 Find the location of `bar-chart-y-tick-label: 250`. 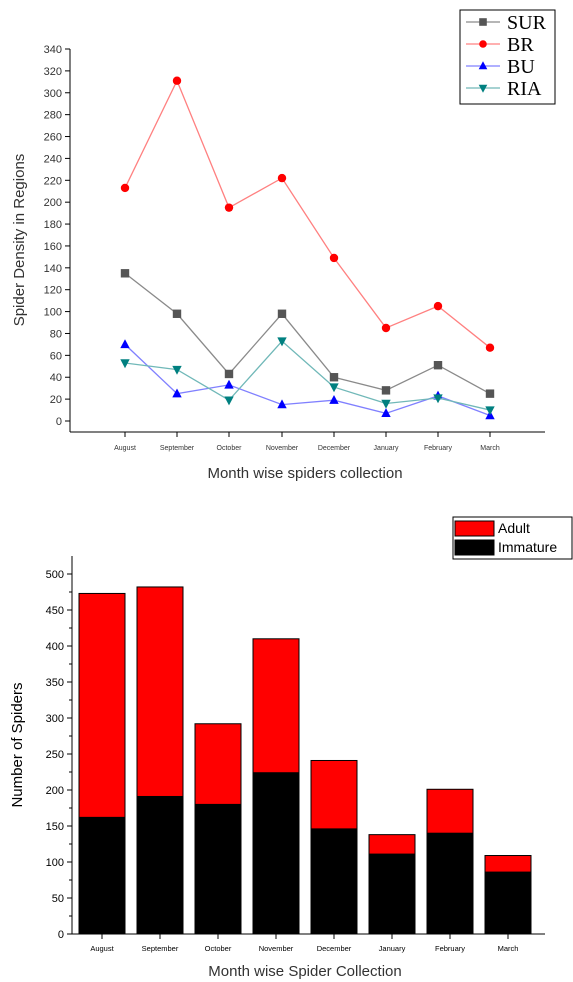

bar-chart-y-tick-label: 250 is located at coordinates (55, 755).